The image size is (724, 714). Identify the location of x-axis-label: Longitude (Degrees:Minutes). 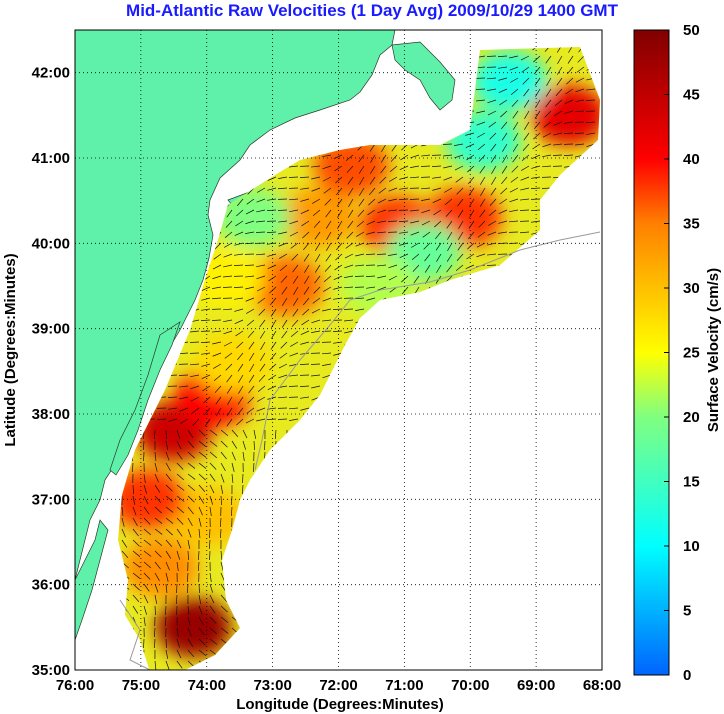
(340, 704).